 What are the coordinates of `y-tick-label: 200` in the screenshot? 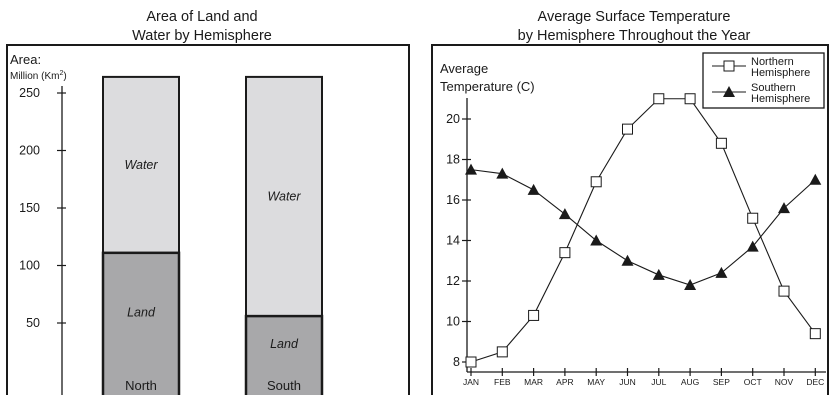 It's located at (29, 151).